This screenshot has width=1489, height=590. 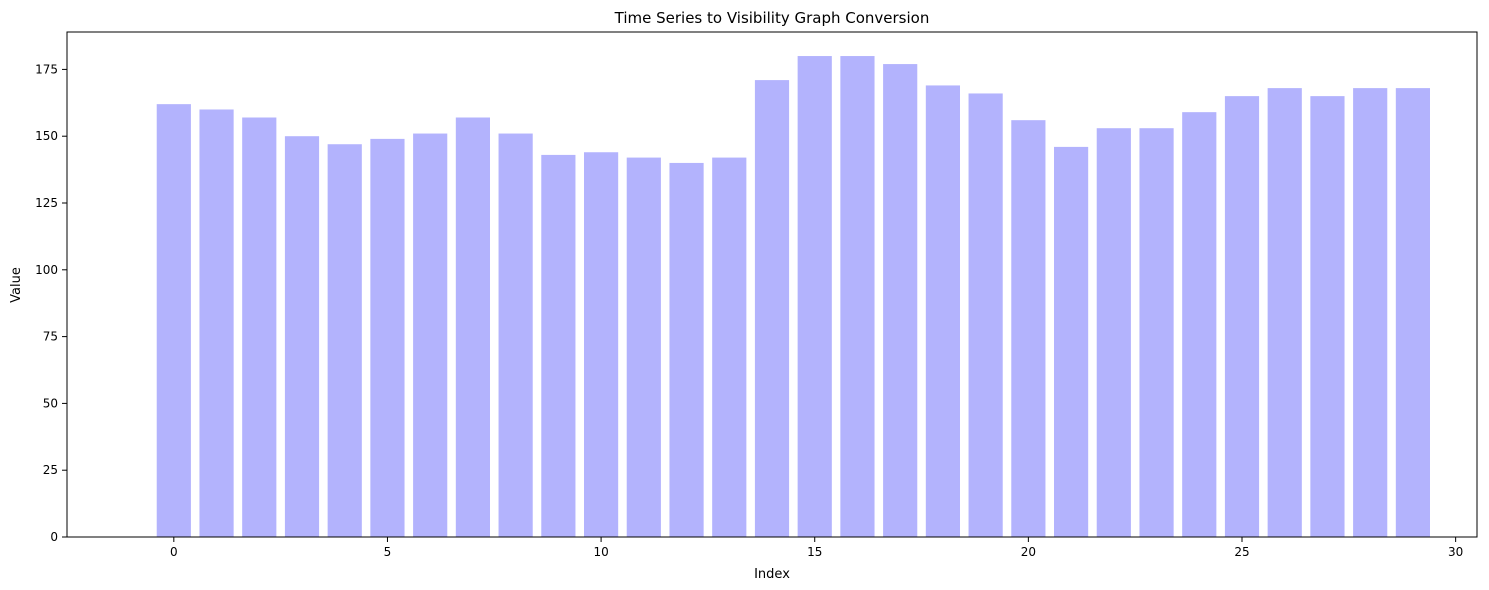 What do you see at coordinates (50, 403) in the screenshot?
I see `y-tick-label: 50` at bounding box center [50, 403].